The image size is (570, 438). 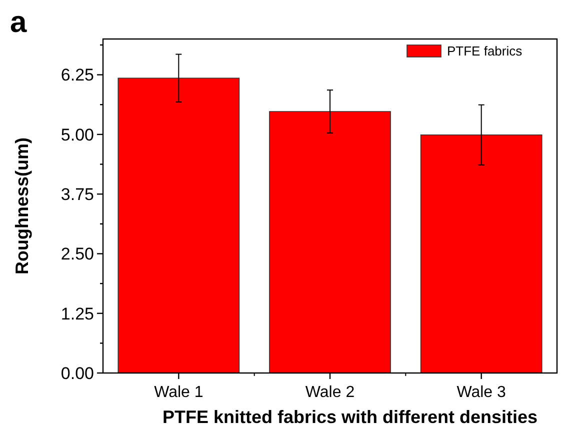 I want to click on y-tick-label: 3.75, so click(x=77, y=194).